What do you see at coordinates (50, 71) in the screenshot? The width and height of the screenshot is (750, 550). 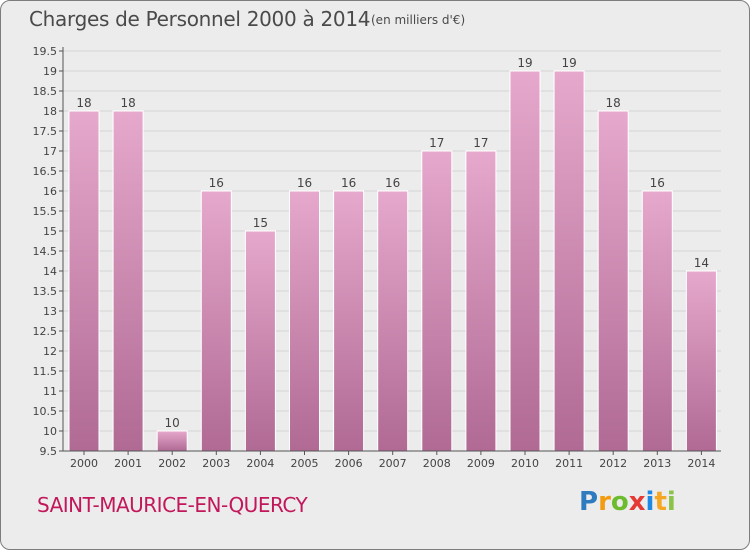 I see `y-tick-label: 19` at bounding box center [50, 71].